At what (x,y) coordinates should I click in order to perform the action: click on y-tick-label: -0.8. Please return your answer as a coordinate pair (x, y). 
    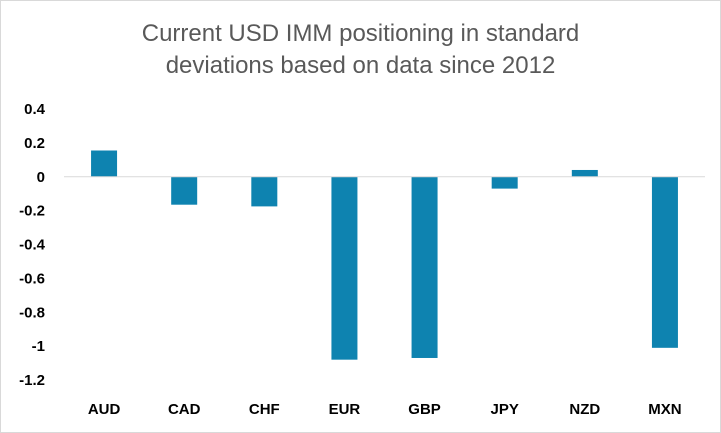
    Looking at the image, I should click on (32, 312).